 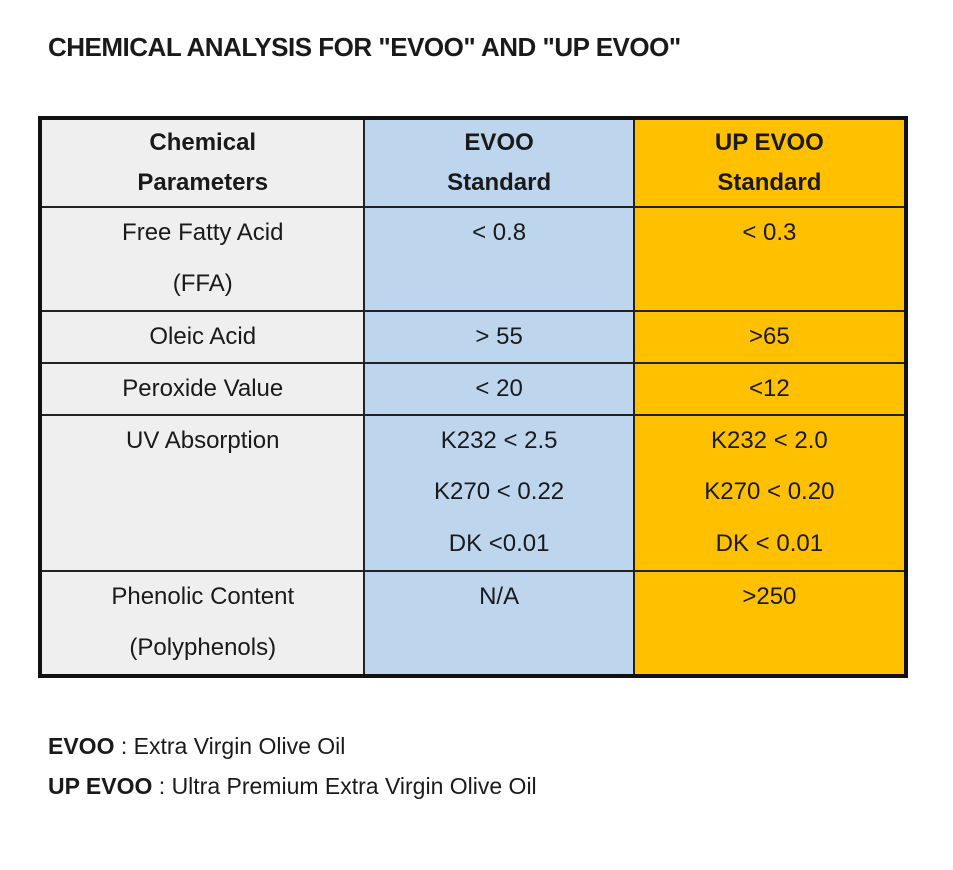 I want to click on up-evoo-value-cell: <12, so click(x=769, y=388).